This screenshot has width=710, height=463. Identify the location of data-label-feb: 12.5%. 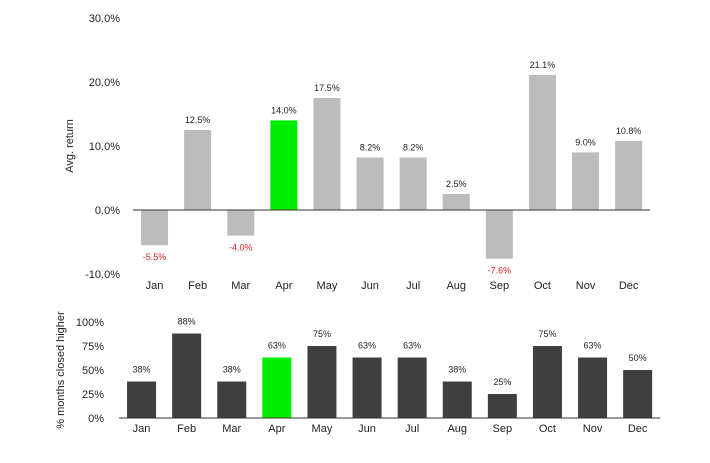
(198, 120).